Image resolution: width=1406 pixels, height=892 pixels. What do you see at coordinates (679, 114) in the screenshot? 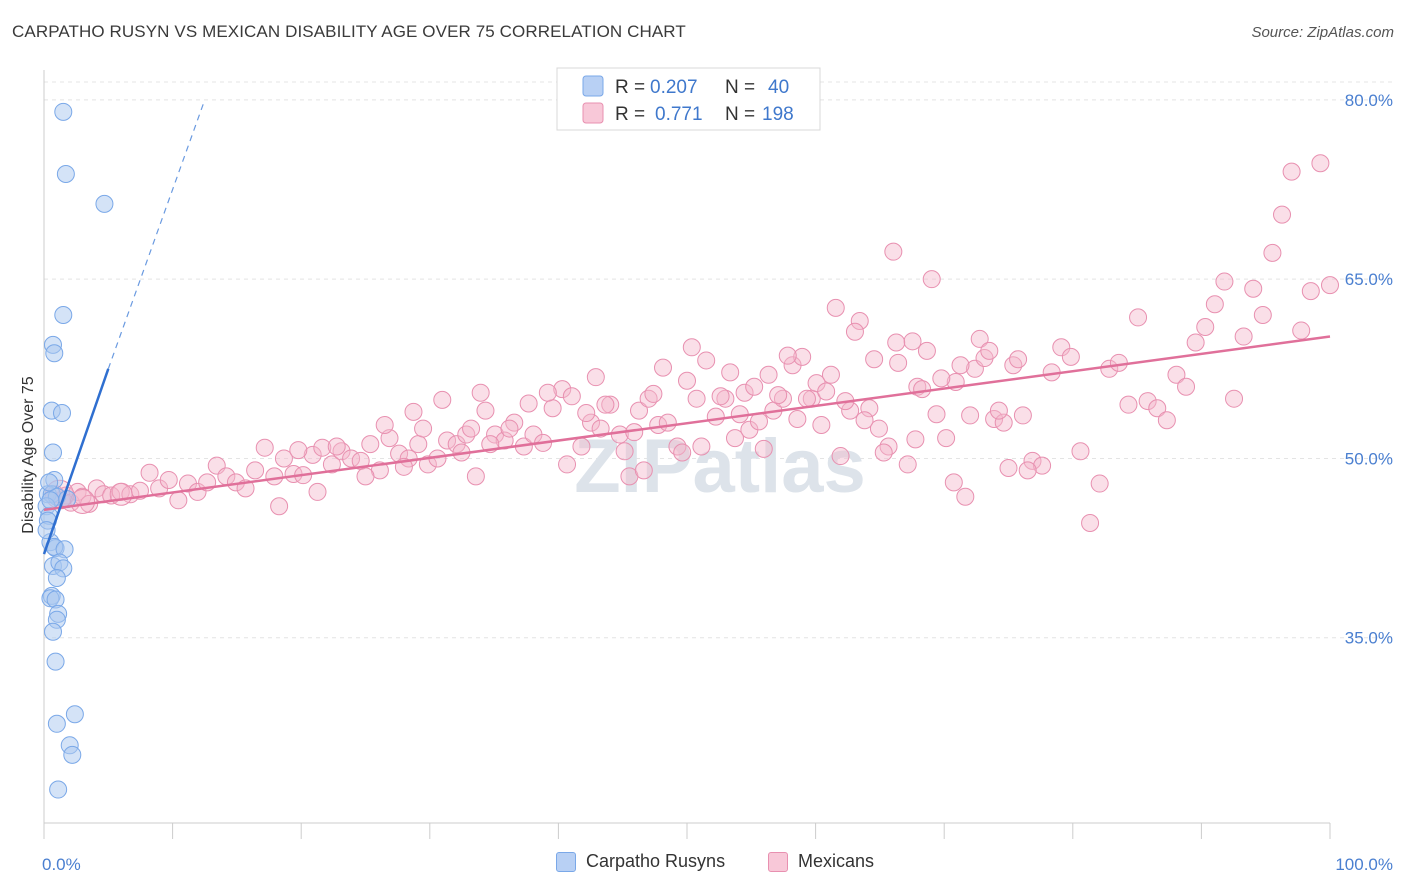
I see `legend-r-value-2: 0.771` at bounding box center [679, 114].